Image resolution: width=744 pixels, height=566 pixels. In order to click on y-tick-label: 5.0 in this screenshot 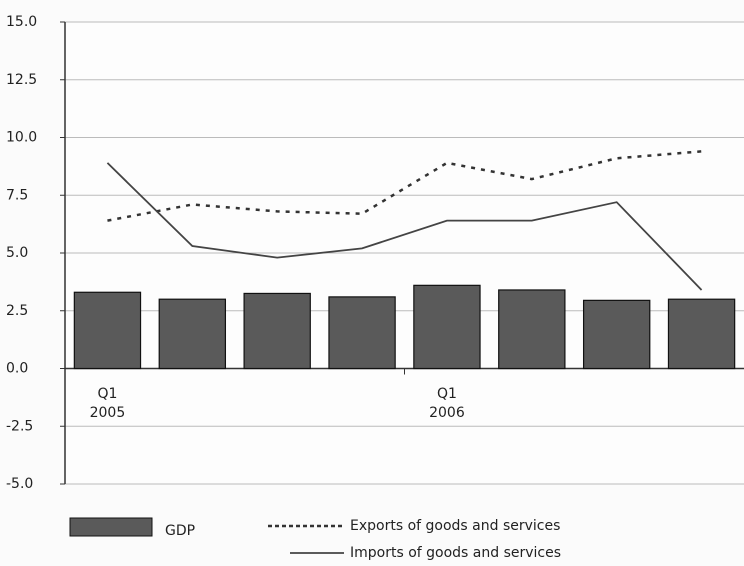, I will do `click(17, 253)`.